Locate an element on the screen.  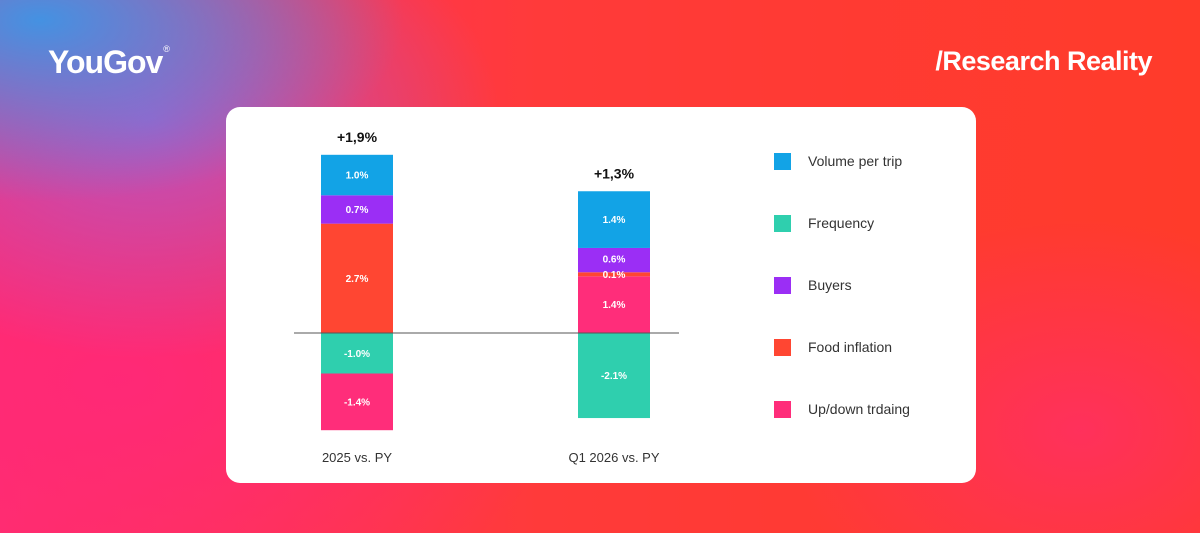
value-label-up-down-trdaing-2: 1.4% is located at coordinates (614, 305).